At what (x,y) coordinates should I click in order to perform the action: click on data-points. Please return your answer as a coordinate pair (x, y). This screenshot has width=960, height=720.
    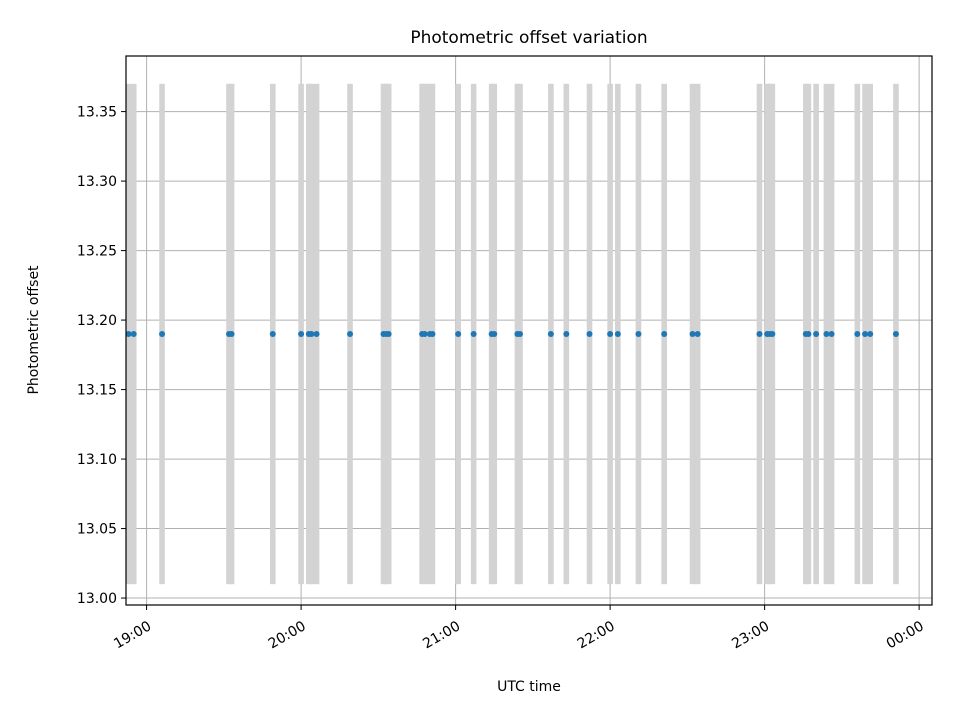
    Looking at the image, I should click on (512, 333).